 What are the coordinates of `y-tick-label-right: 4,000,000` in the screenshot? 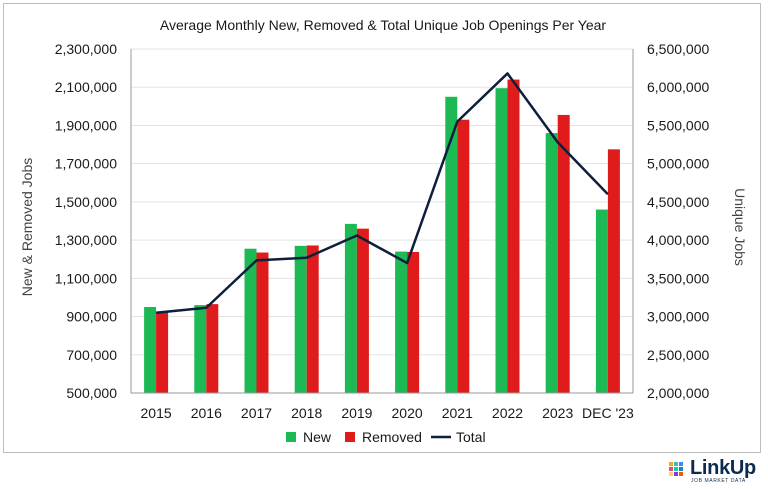 It's located at (678, 240).